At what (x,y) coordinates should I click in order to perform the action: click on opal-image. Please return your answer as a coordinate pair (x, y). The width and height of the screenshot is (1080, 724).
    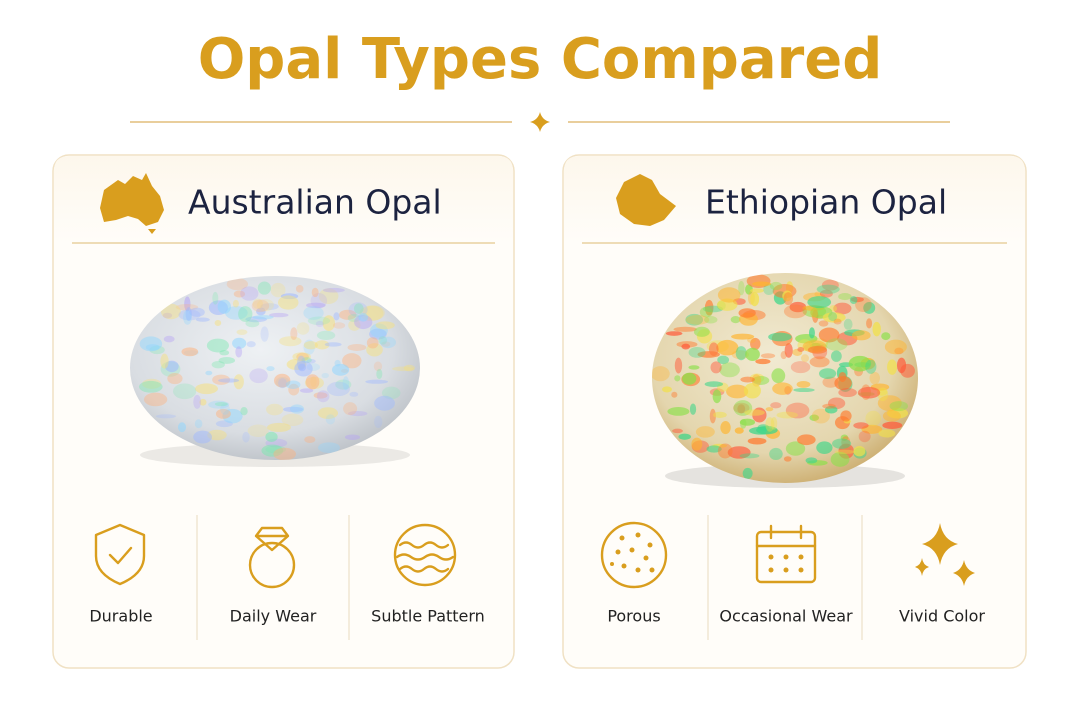
    Looking at the image, I should click on (785, 378).